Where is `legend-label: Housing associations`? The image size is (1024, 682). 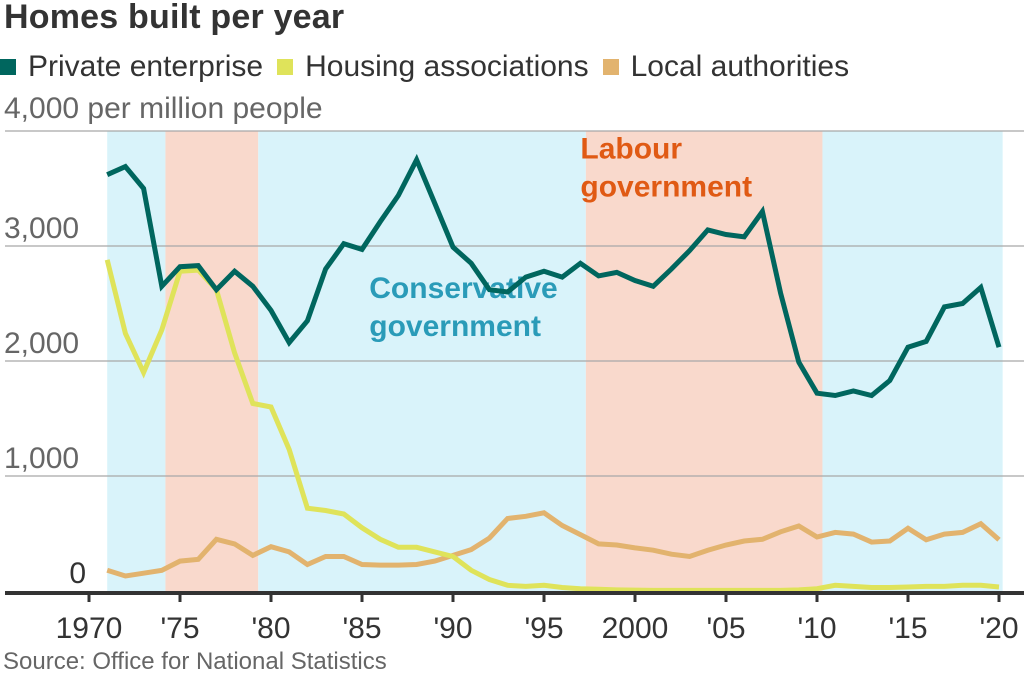
legend-label: Housing associations is located at coordinates (447, 66).